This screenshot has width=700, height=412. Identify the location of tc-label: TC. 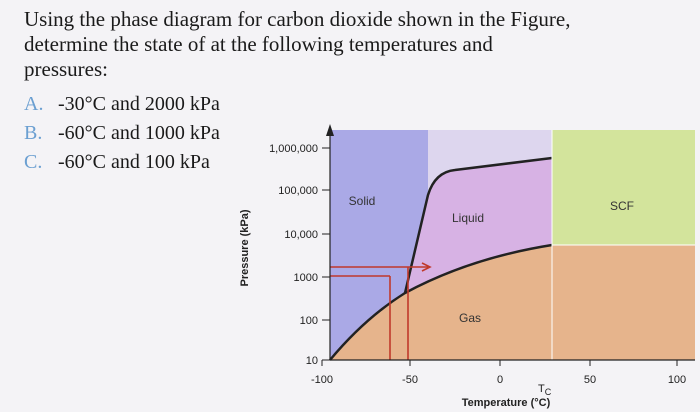
(545, 390).